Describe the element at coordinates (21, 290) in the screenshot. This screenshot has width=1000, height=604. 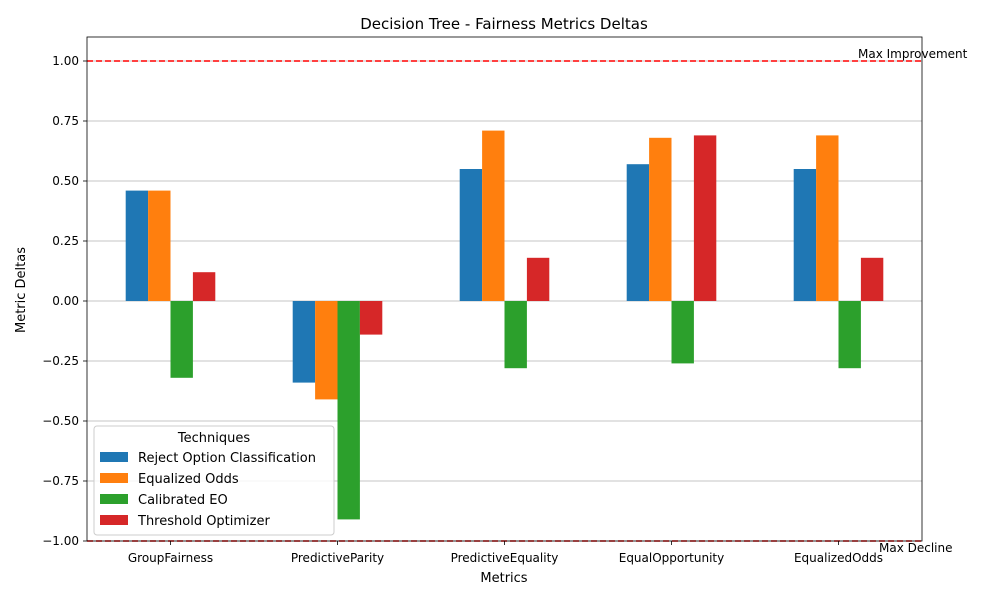
I see `y-axis-label: Metric Deltas` at that location.